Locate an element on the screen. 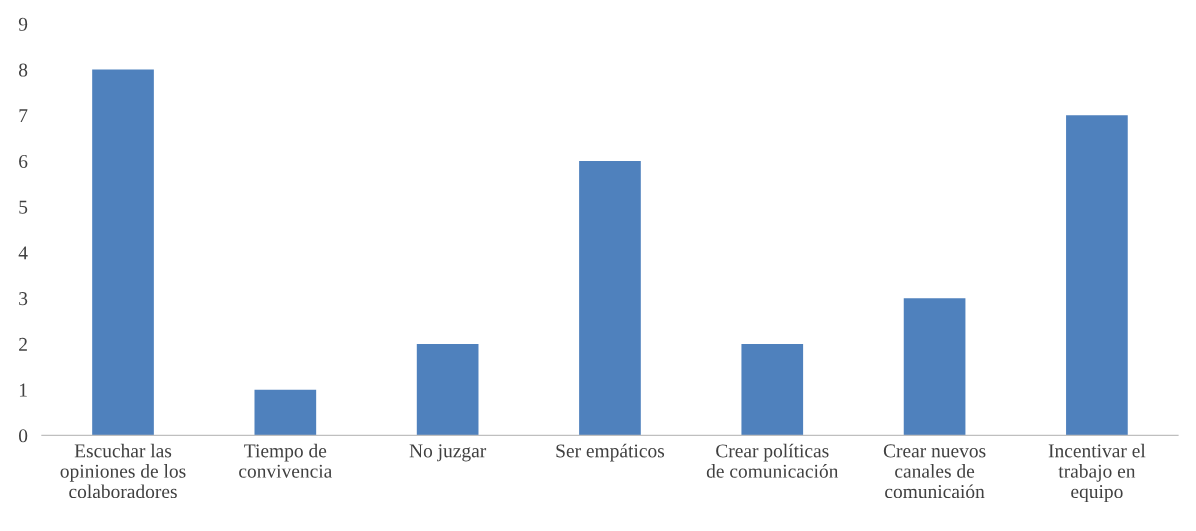 The width and height of the screenshot is (1196, 531). x-tick-label: No juzgar is located at coordinates (448, 453).